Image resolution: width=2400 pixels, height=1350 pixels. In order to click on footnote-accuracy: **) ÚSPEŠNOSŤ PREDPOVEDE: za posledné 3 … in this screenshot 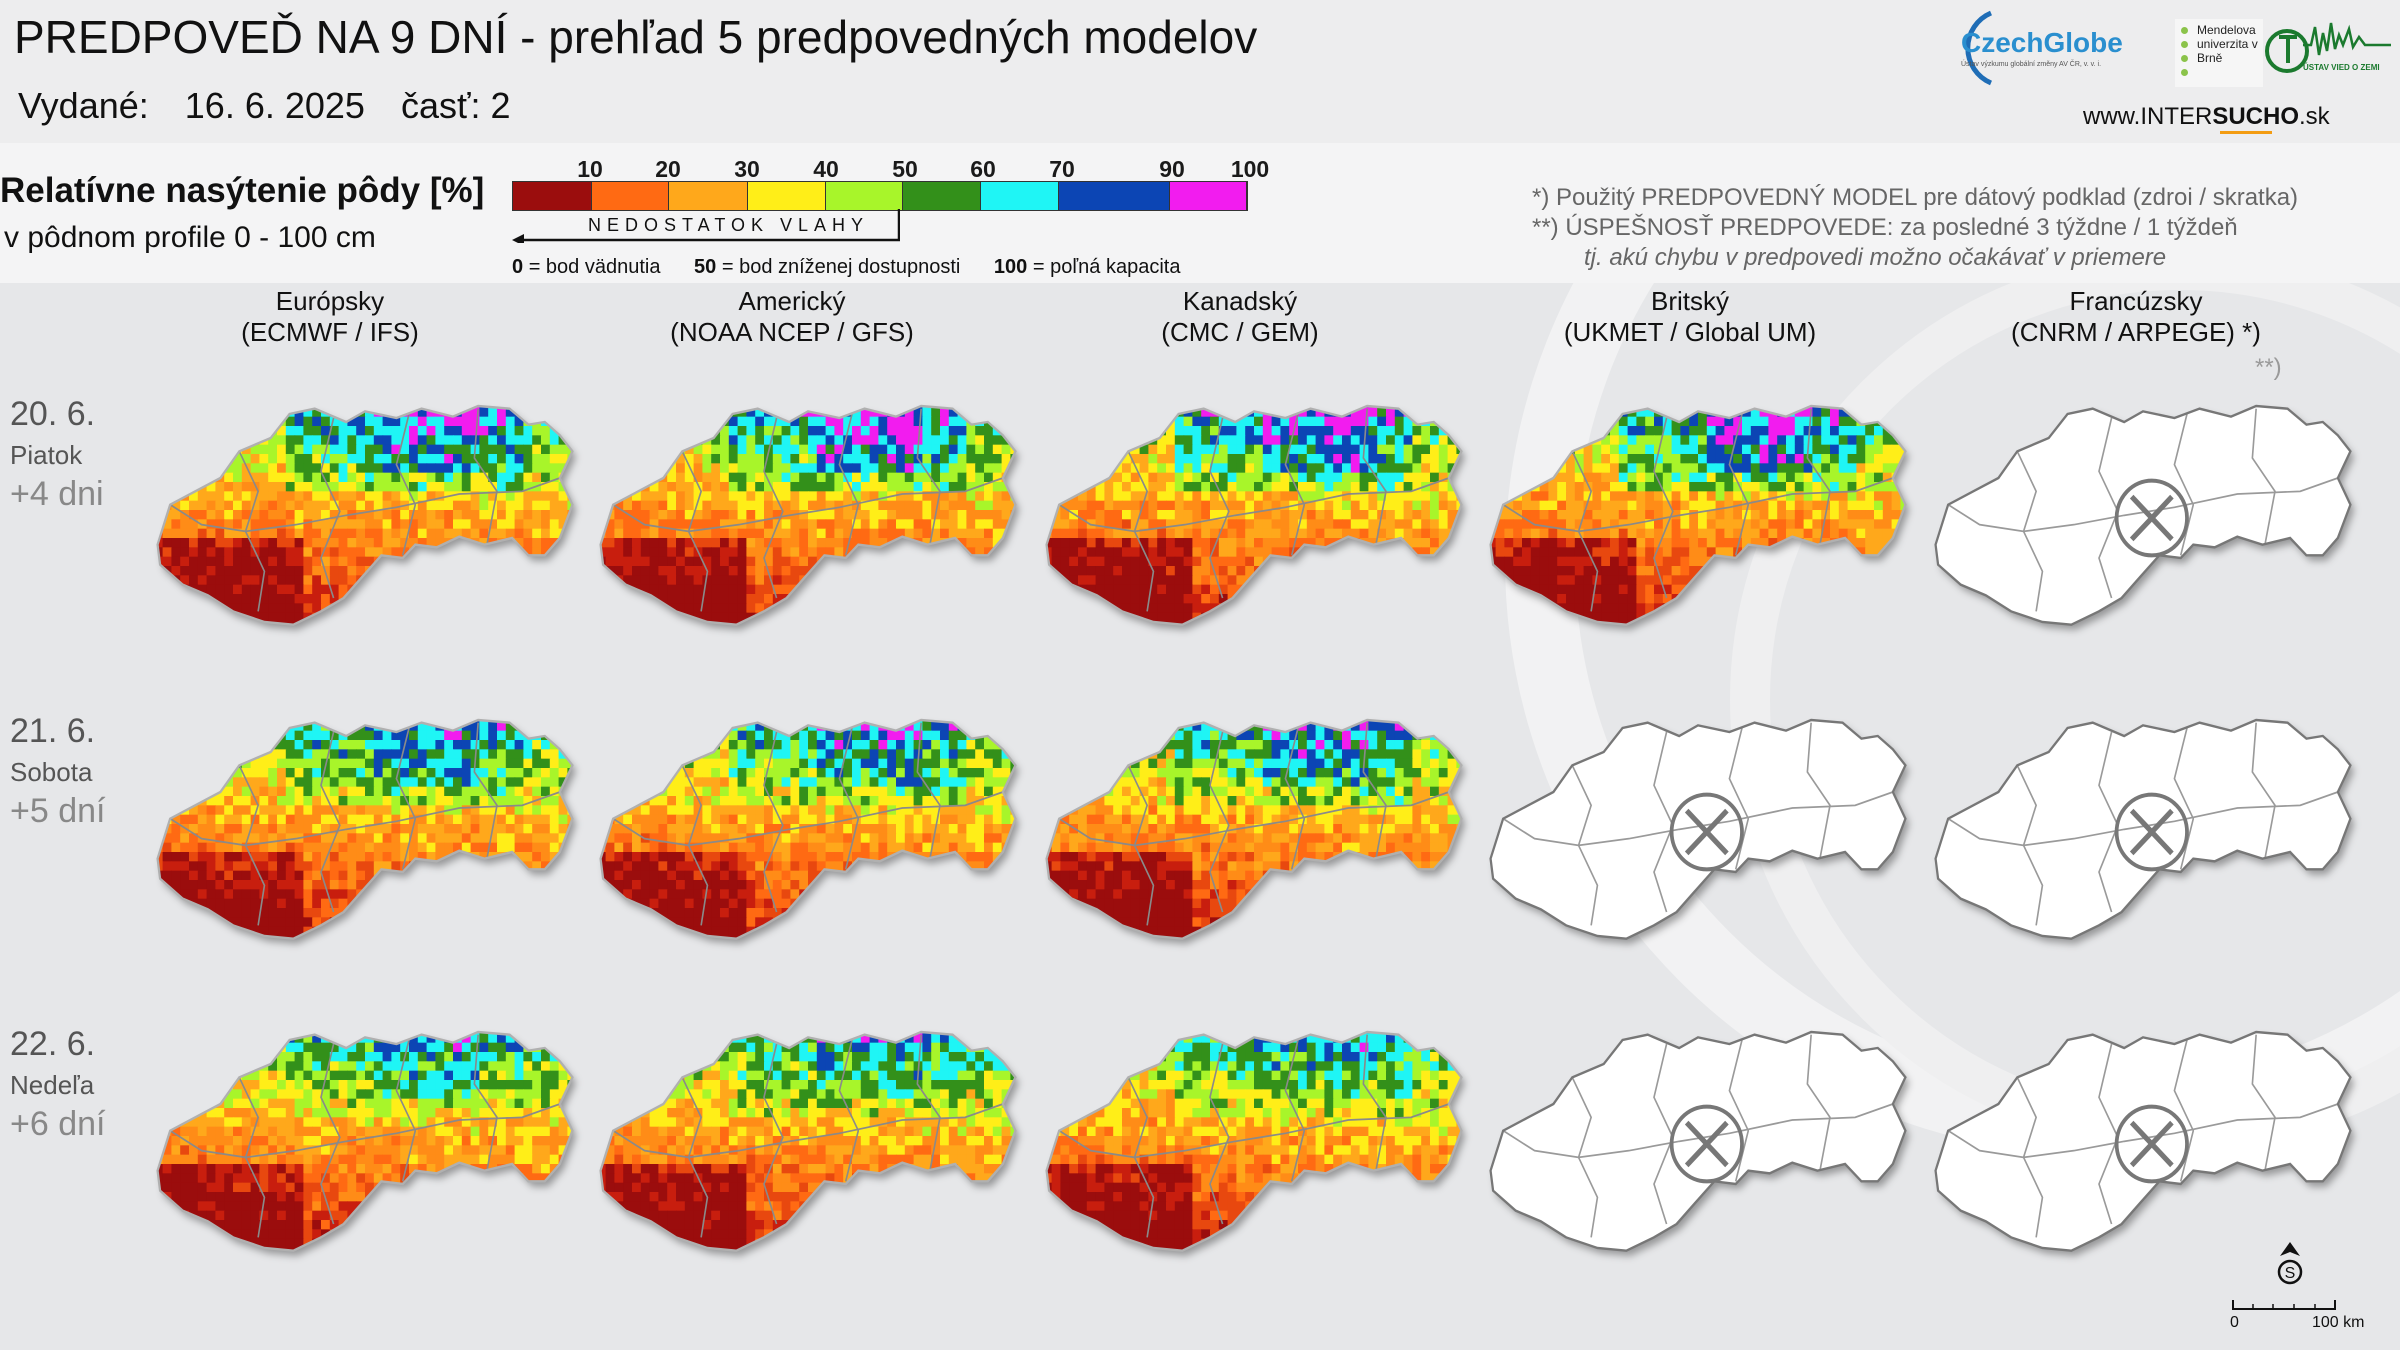, I will do `click(1885, 227)`.